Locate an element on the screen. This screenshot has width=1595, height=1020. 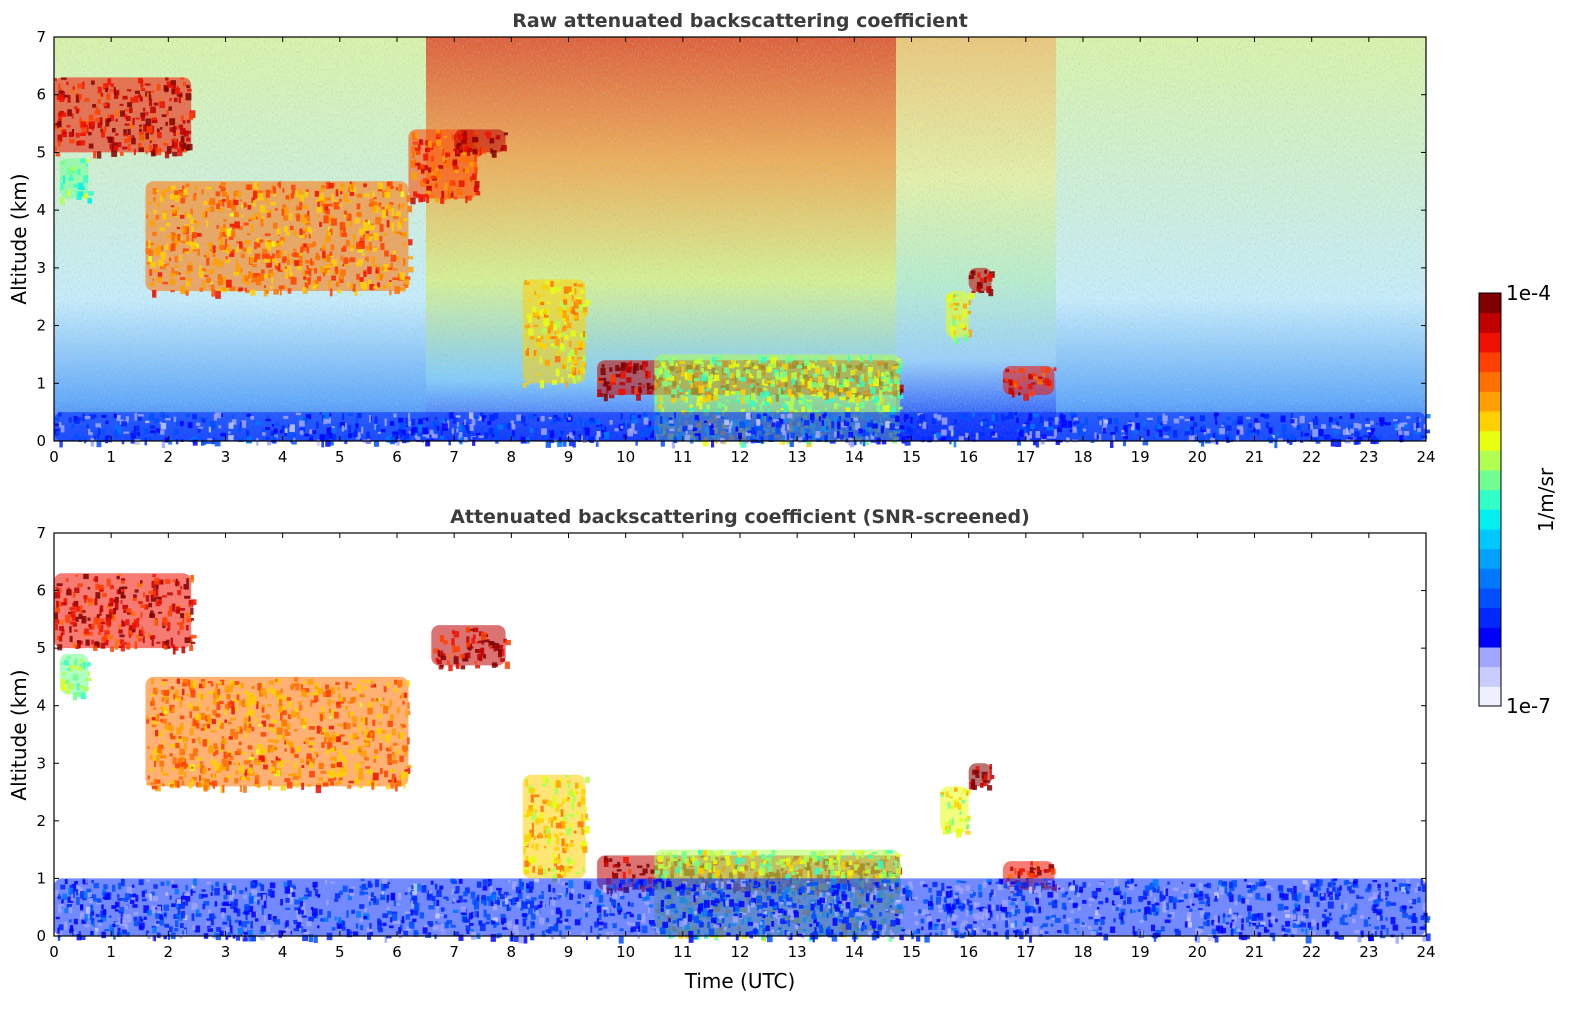
panel1-y-tick-label: 2 is located at coordinates (41, 326).